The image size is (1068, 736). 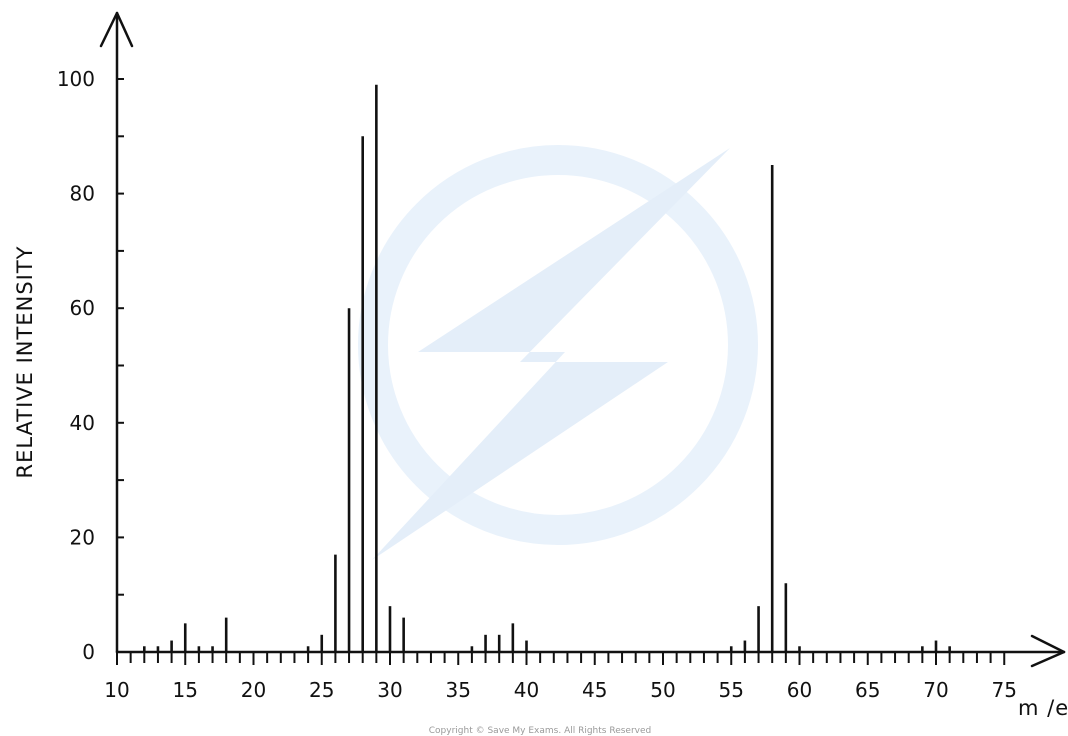 I want to click on x-tick-label: 50, so click(x=662, y=690).